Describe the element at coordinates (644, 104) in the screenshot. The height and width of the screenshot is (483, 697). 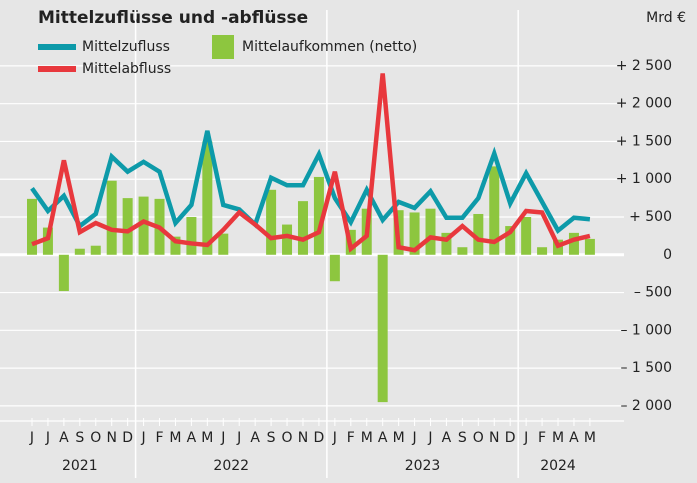
I see `y-tick-label: + 2 000` at that location.